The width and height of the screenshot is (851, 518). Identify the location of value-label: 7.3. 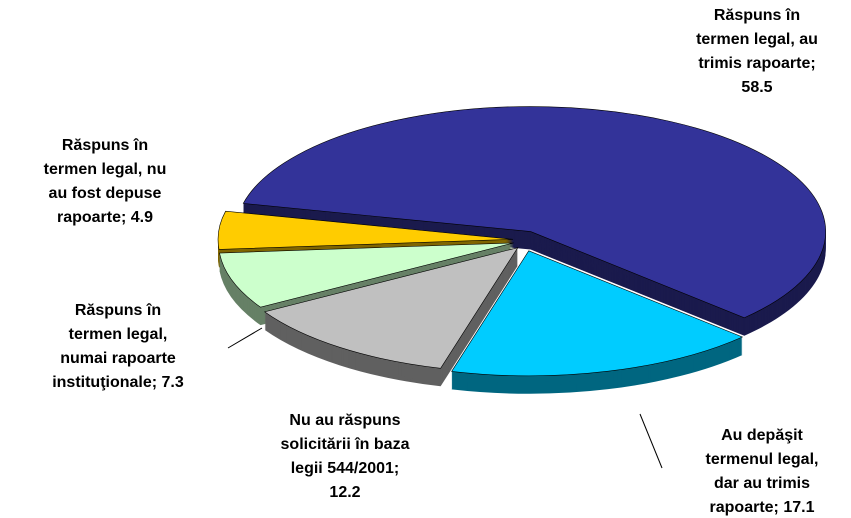
(173, 382).